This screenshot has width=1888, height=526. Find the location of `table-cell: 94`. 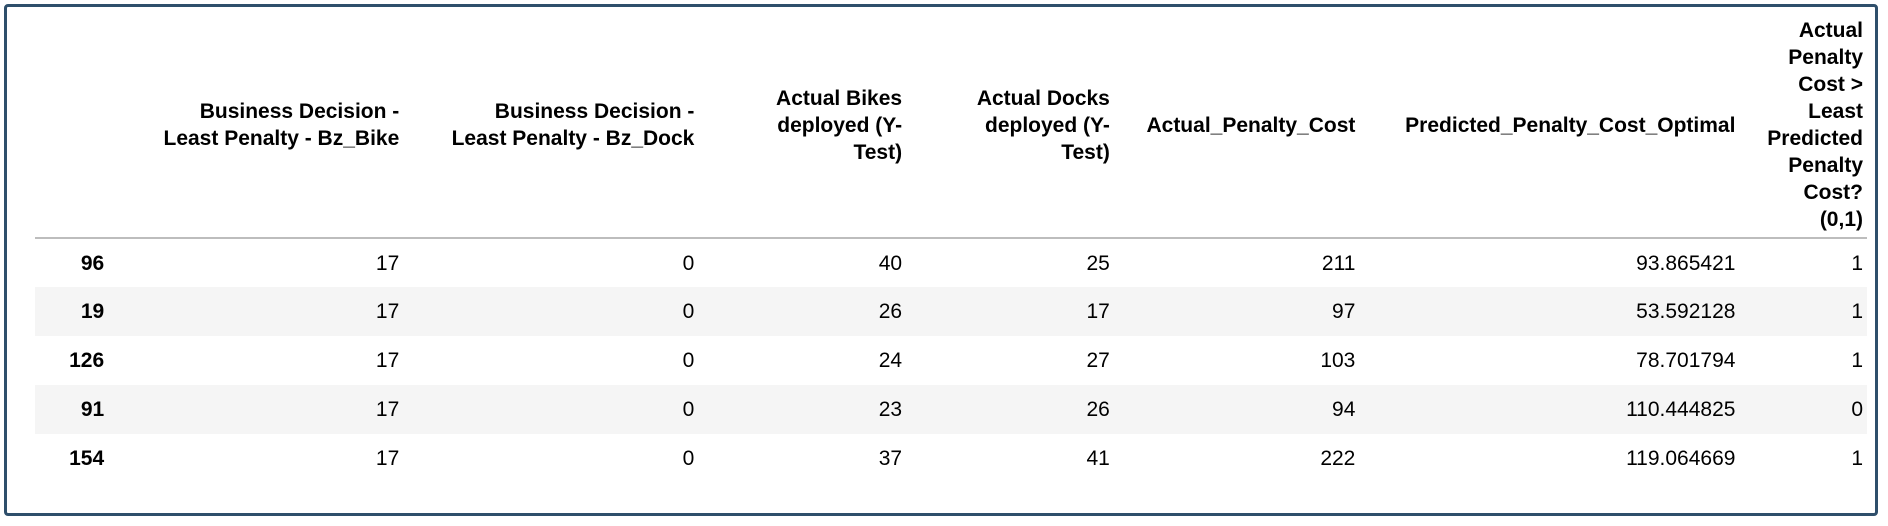

table-cell: 94 is located at coordinates (1344, 409).